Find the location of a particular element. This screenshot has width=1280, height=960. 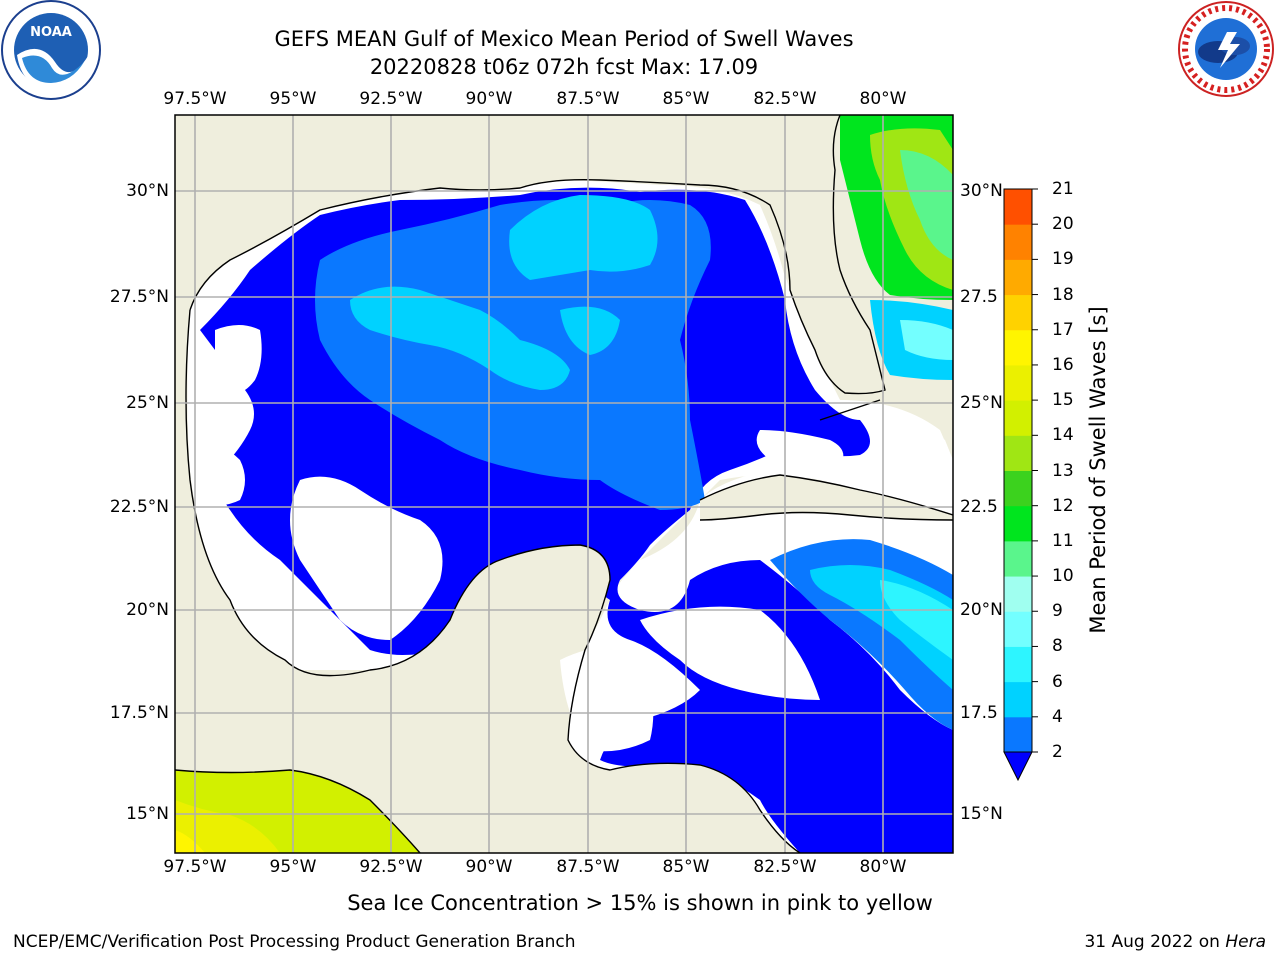

colorbar-tick-label: 15 is located at coordinates (1063, 400).